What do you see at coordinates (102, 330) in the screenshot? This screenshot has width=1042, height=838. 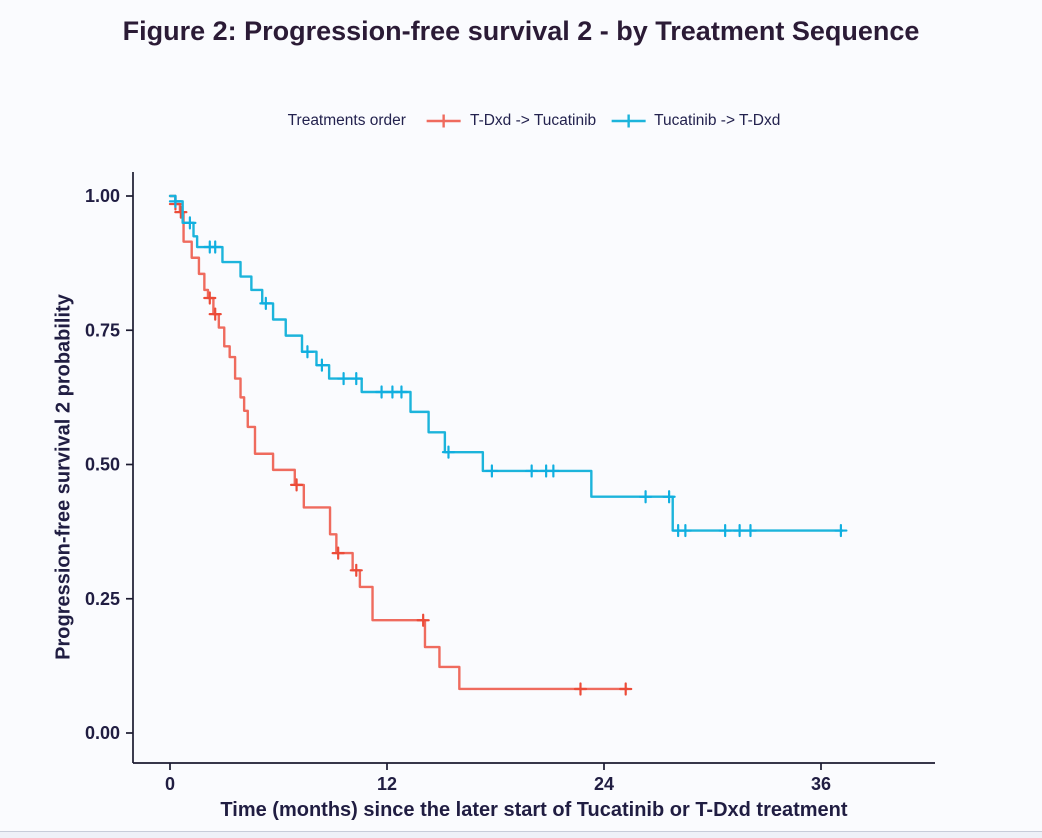 I see `y-tick-label-1: 0.75` at bounding box center [102, 330].